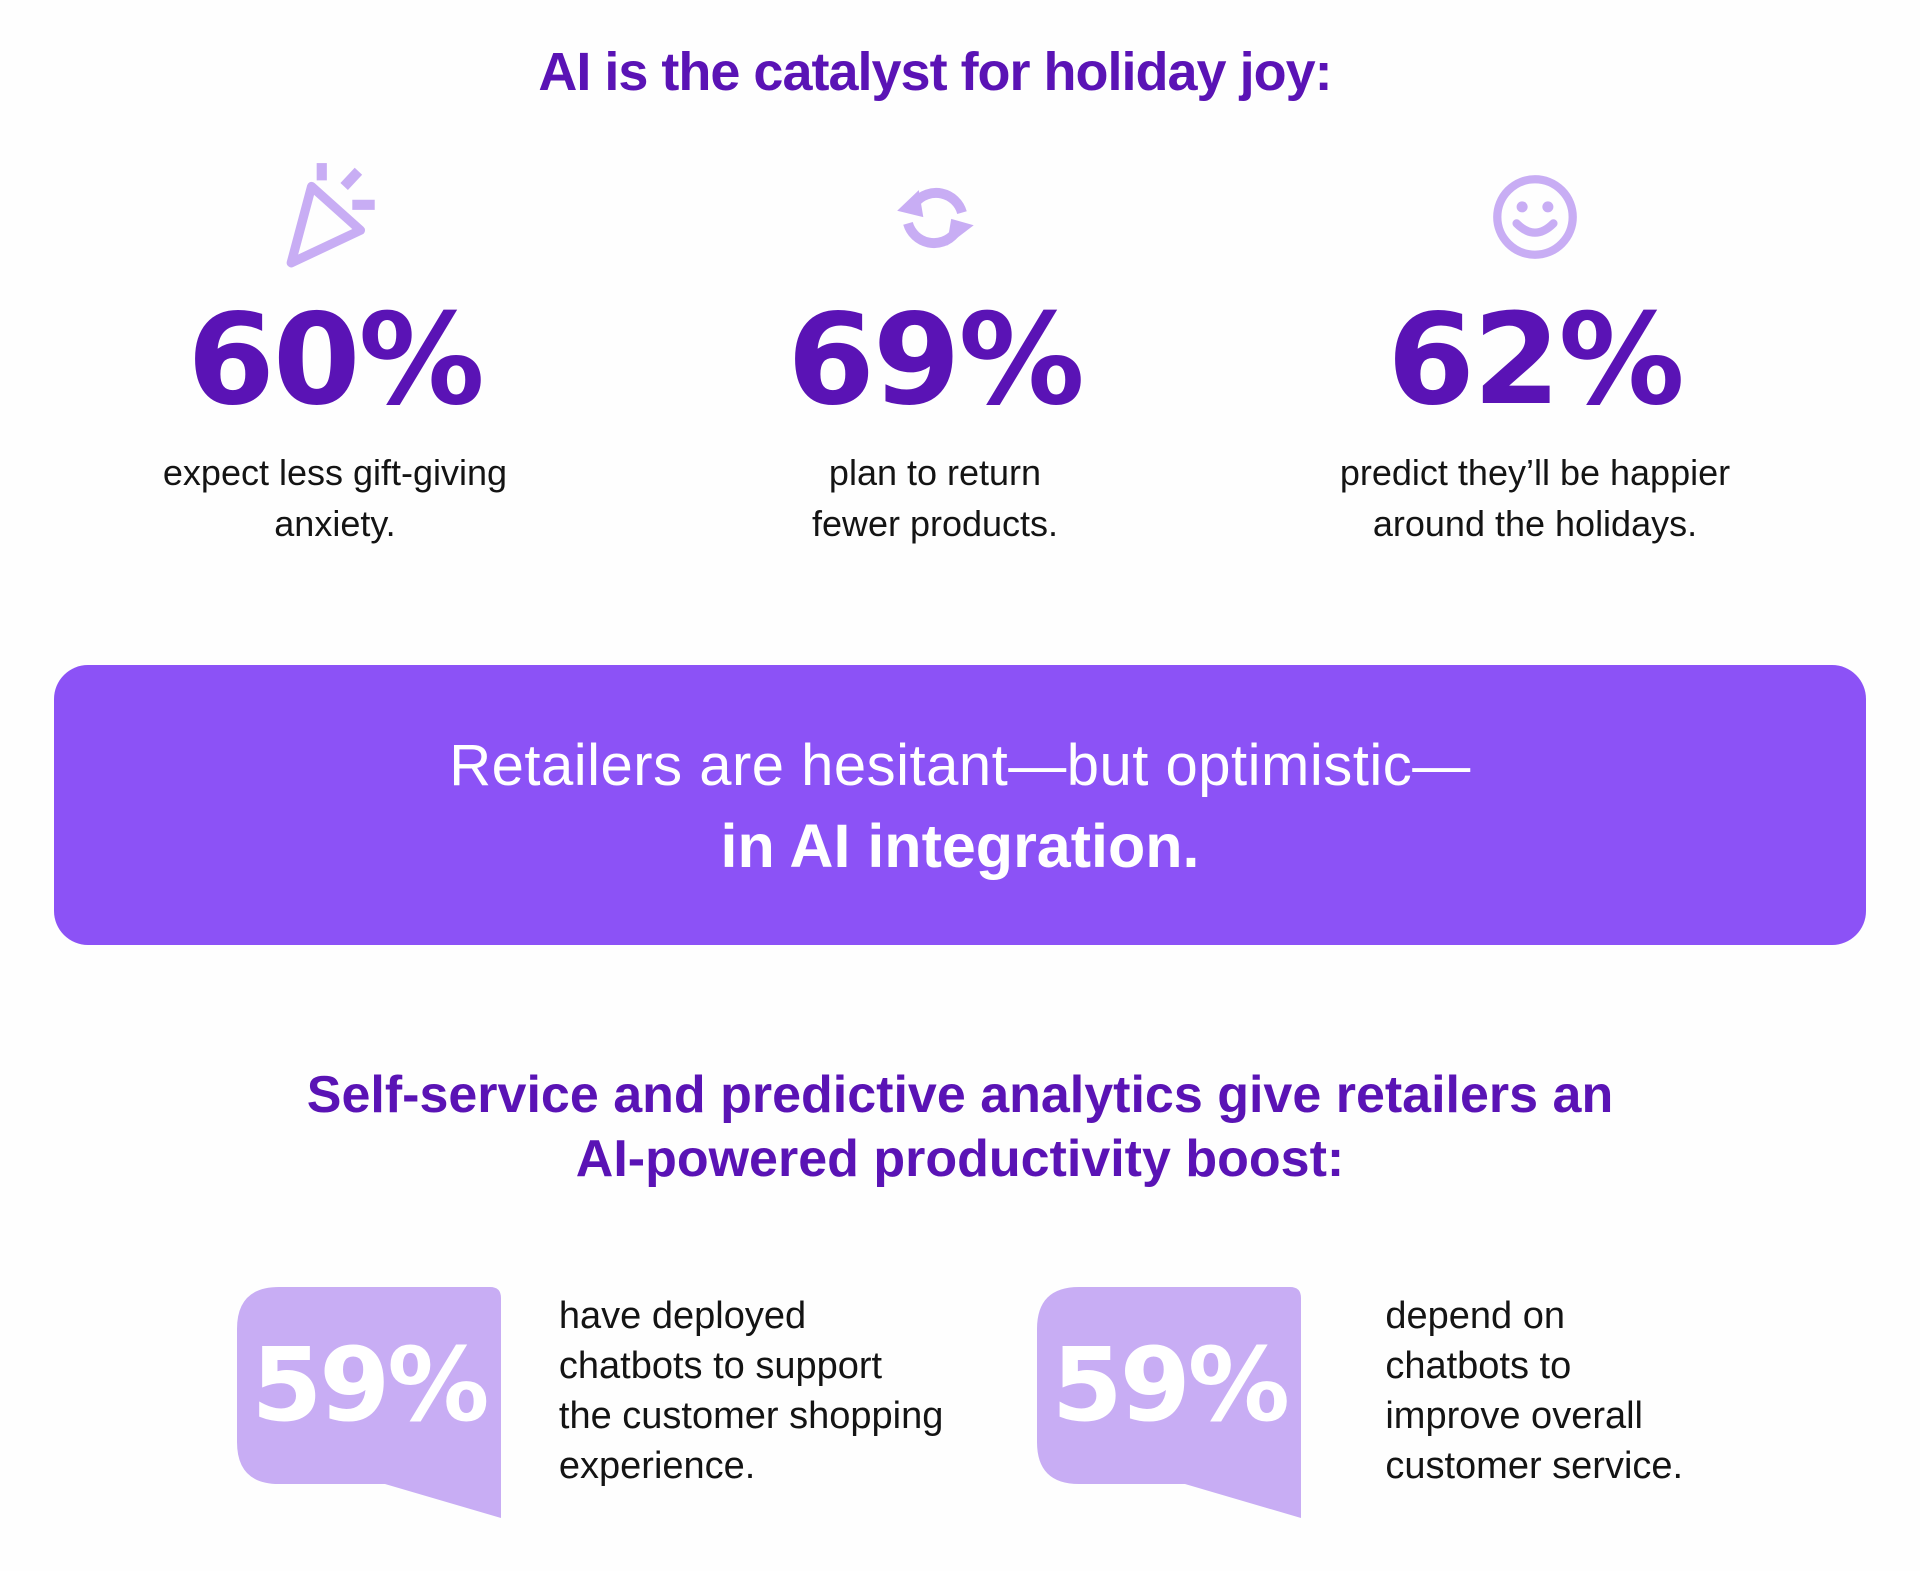 This screenshot has height=1571, width=1920. Describe the element at coordinates (1534, 1465) in the screenshot. I see `stat-description-line: customer service.` at that location.